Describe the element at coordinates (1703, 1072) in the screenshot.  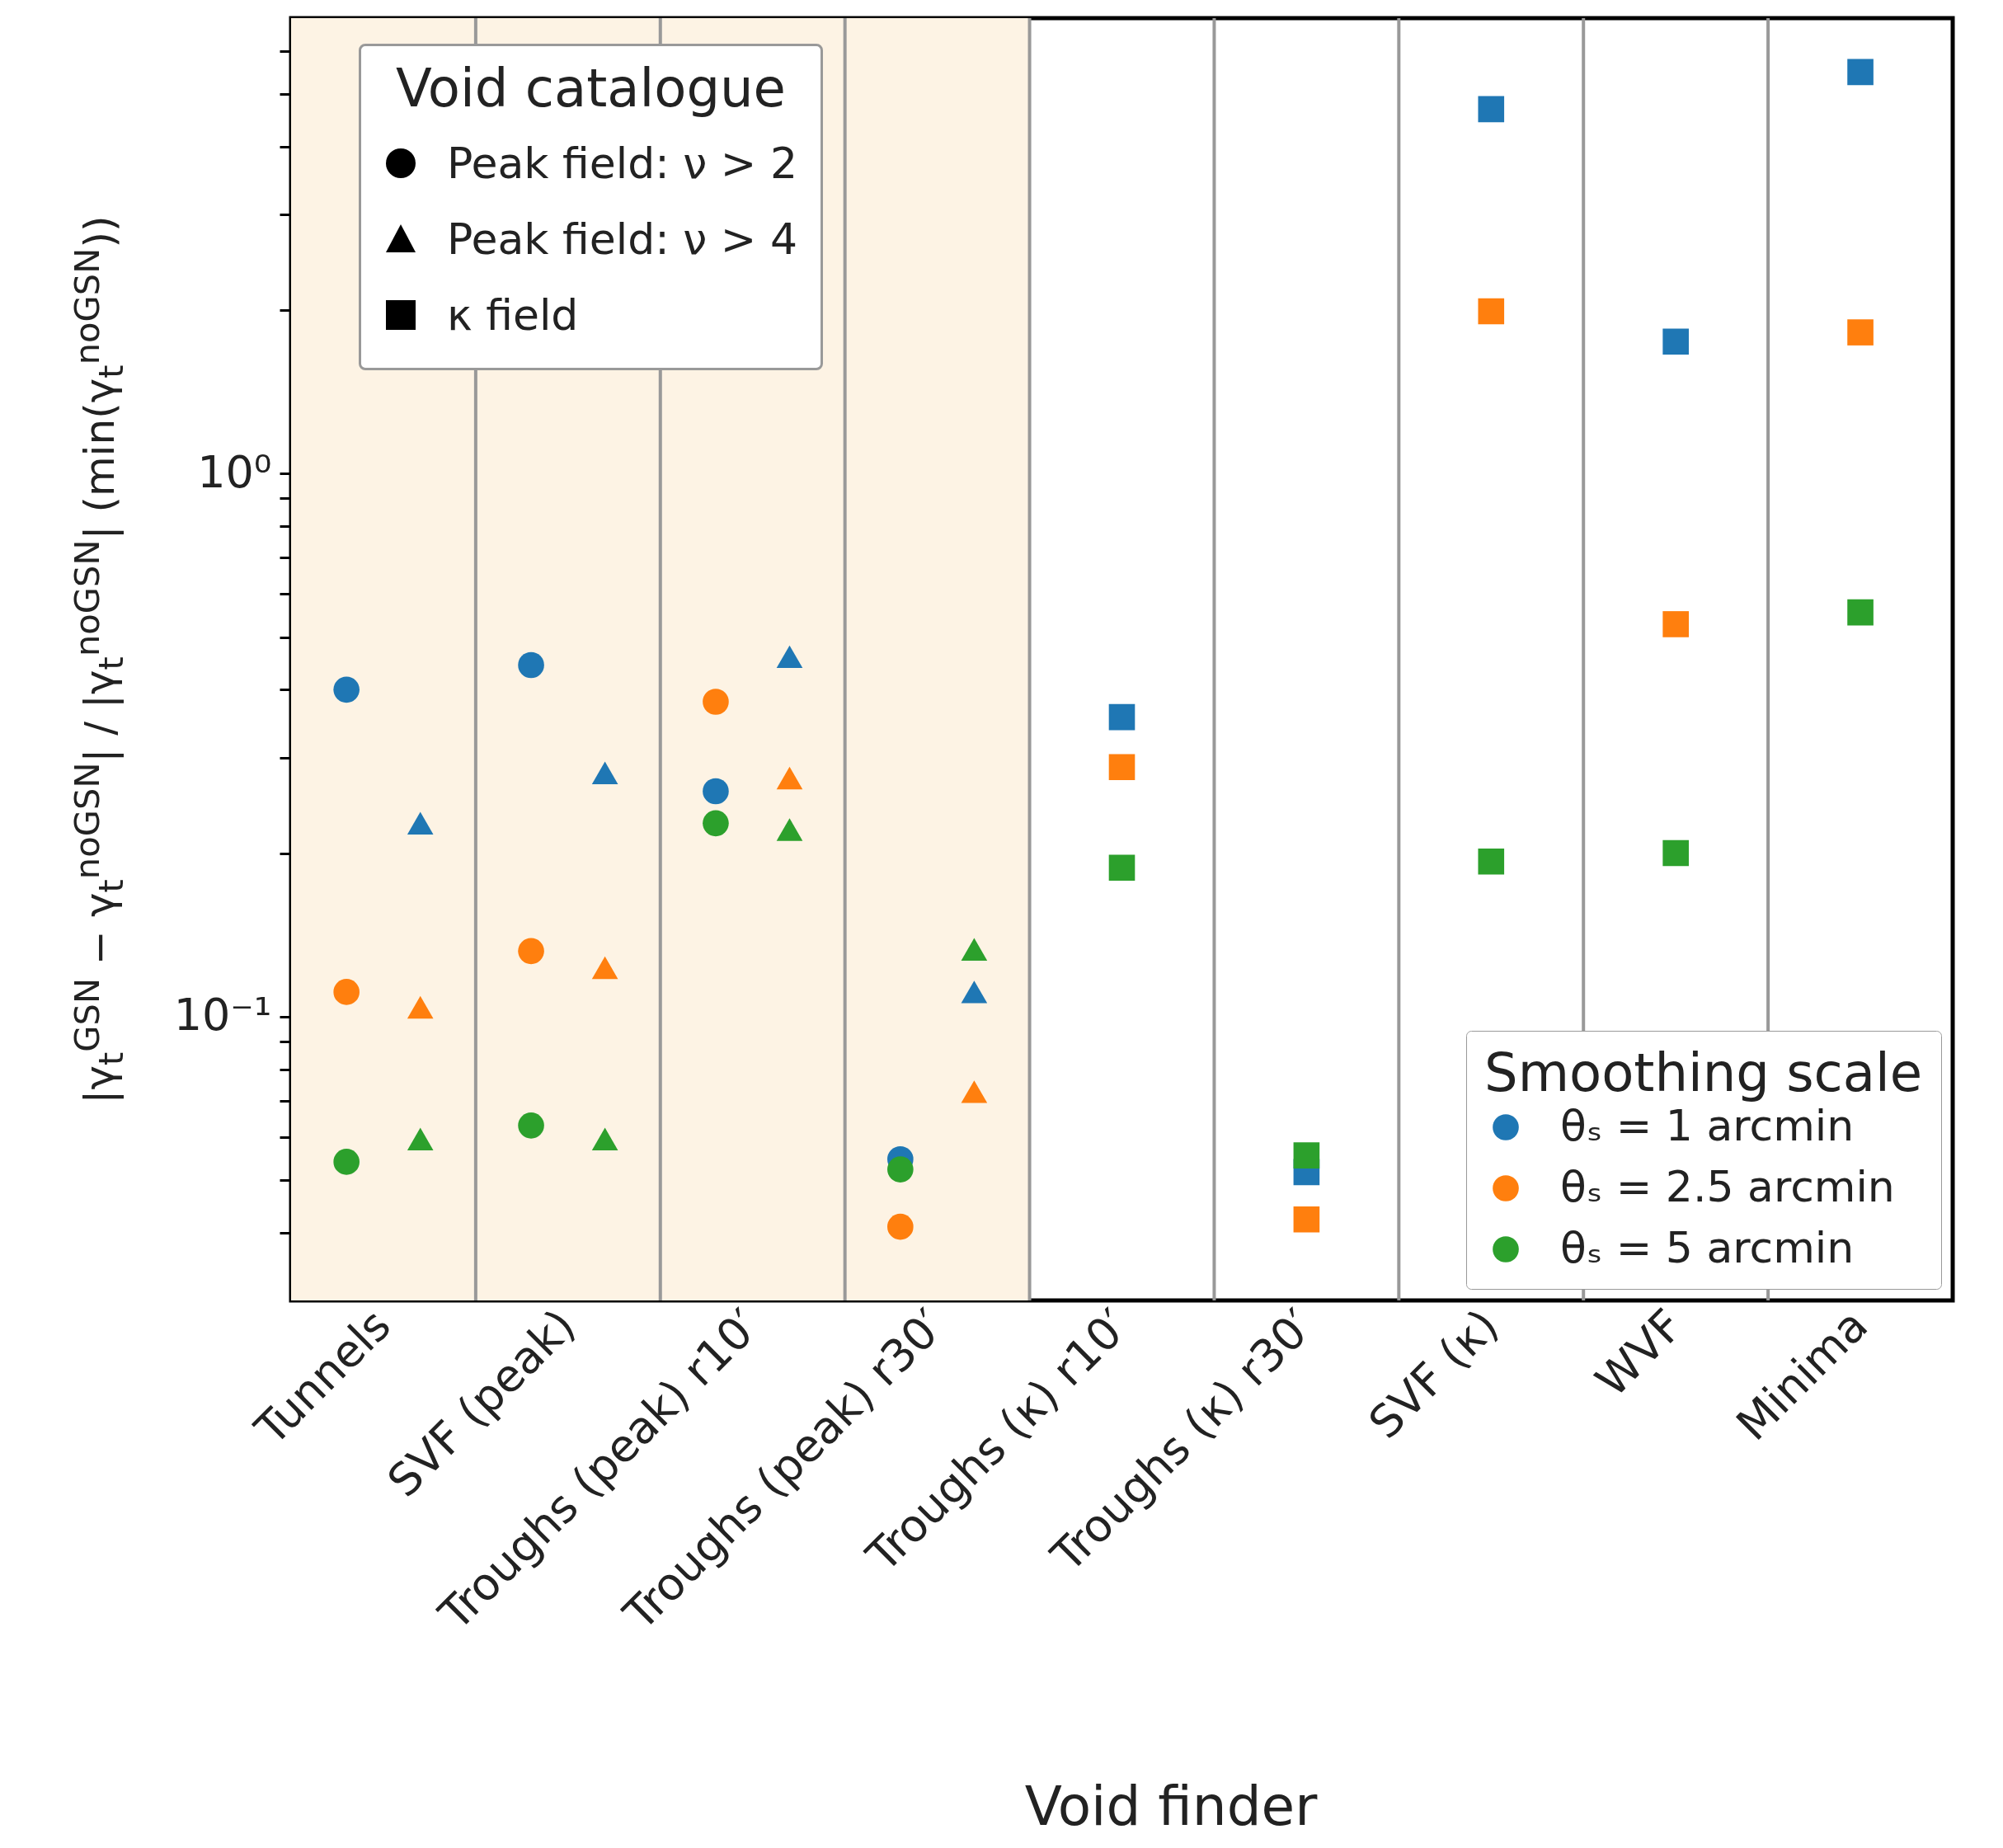
I see `text: Smoothing scale` at that location.